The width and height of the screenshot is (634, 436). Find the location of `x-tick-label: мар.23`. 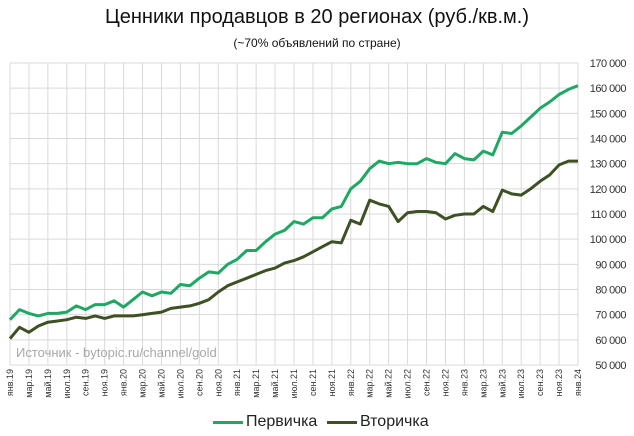

x-tick-label: мар.23 is located at coordinates (483, 383).